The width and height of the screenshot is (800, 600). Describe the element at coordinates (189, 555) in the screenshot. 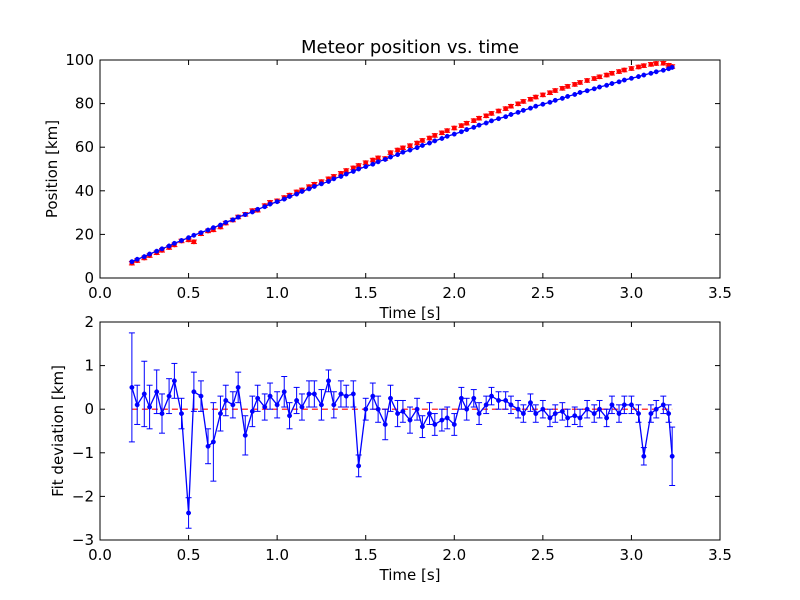

I see `x-tick-label: 0.5` at that location.